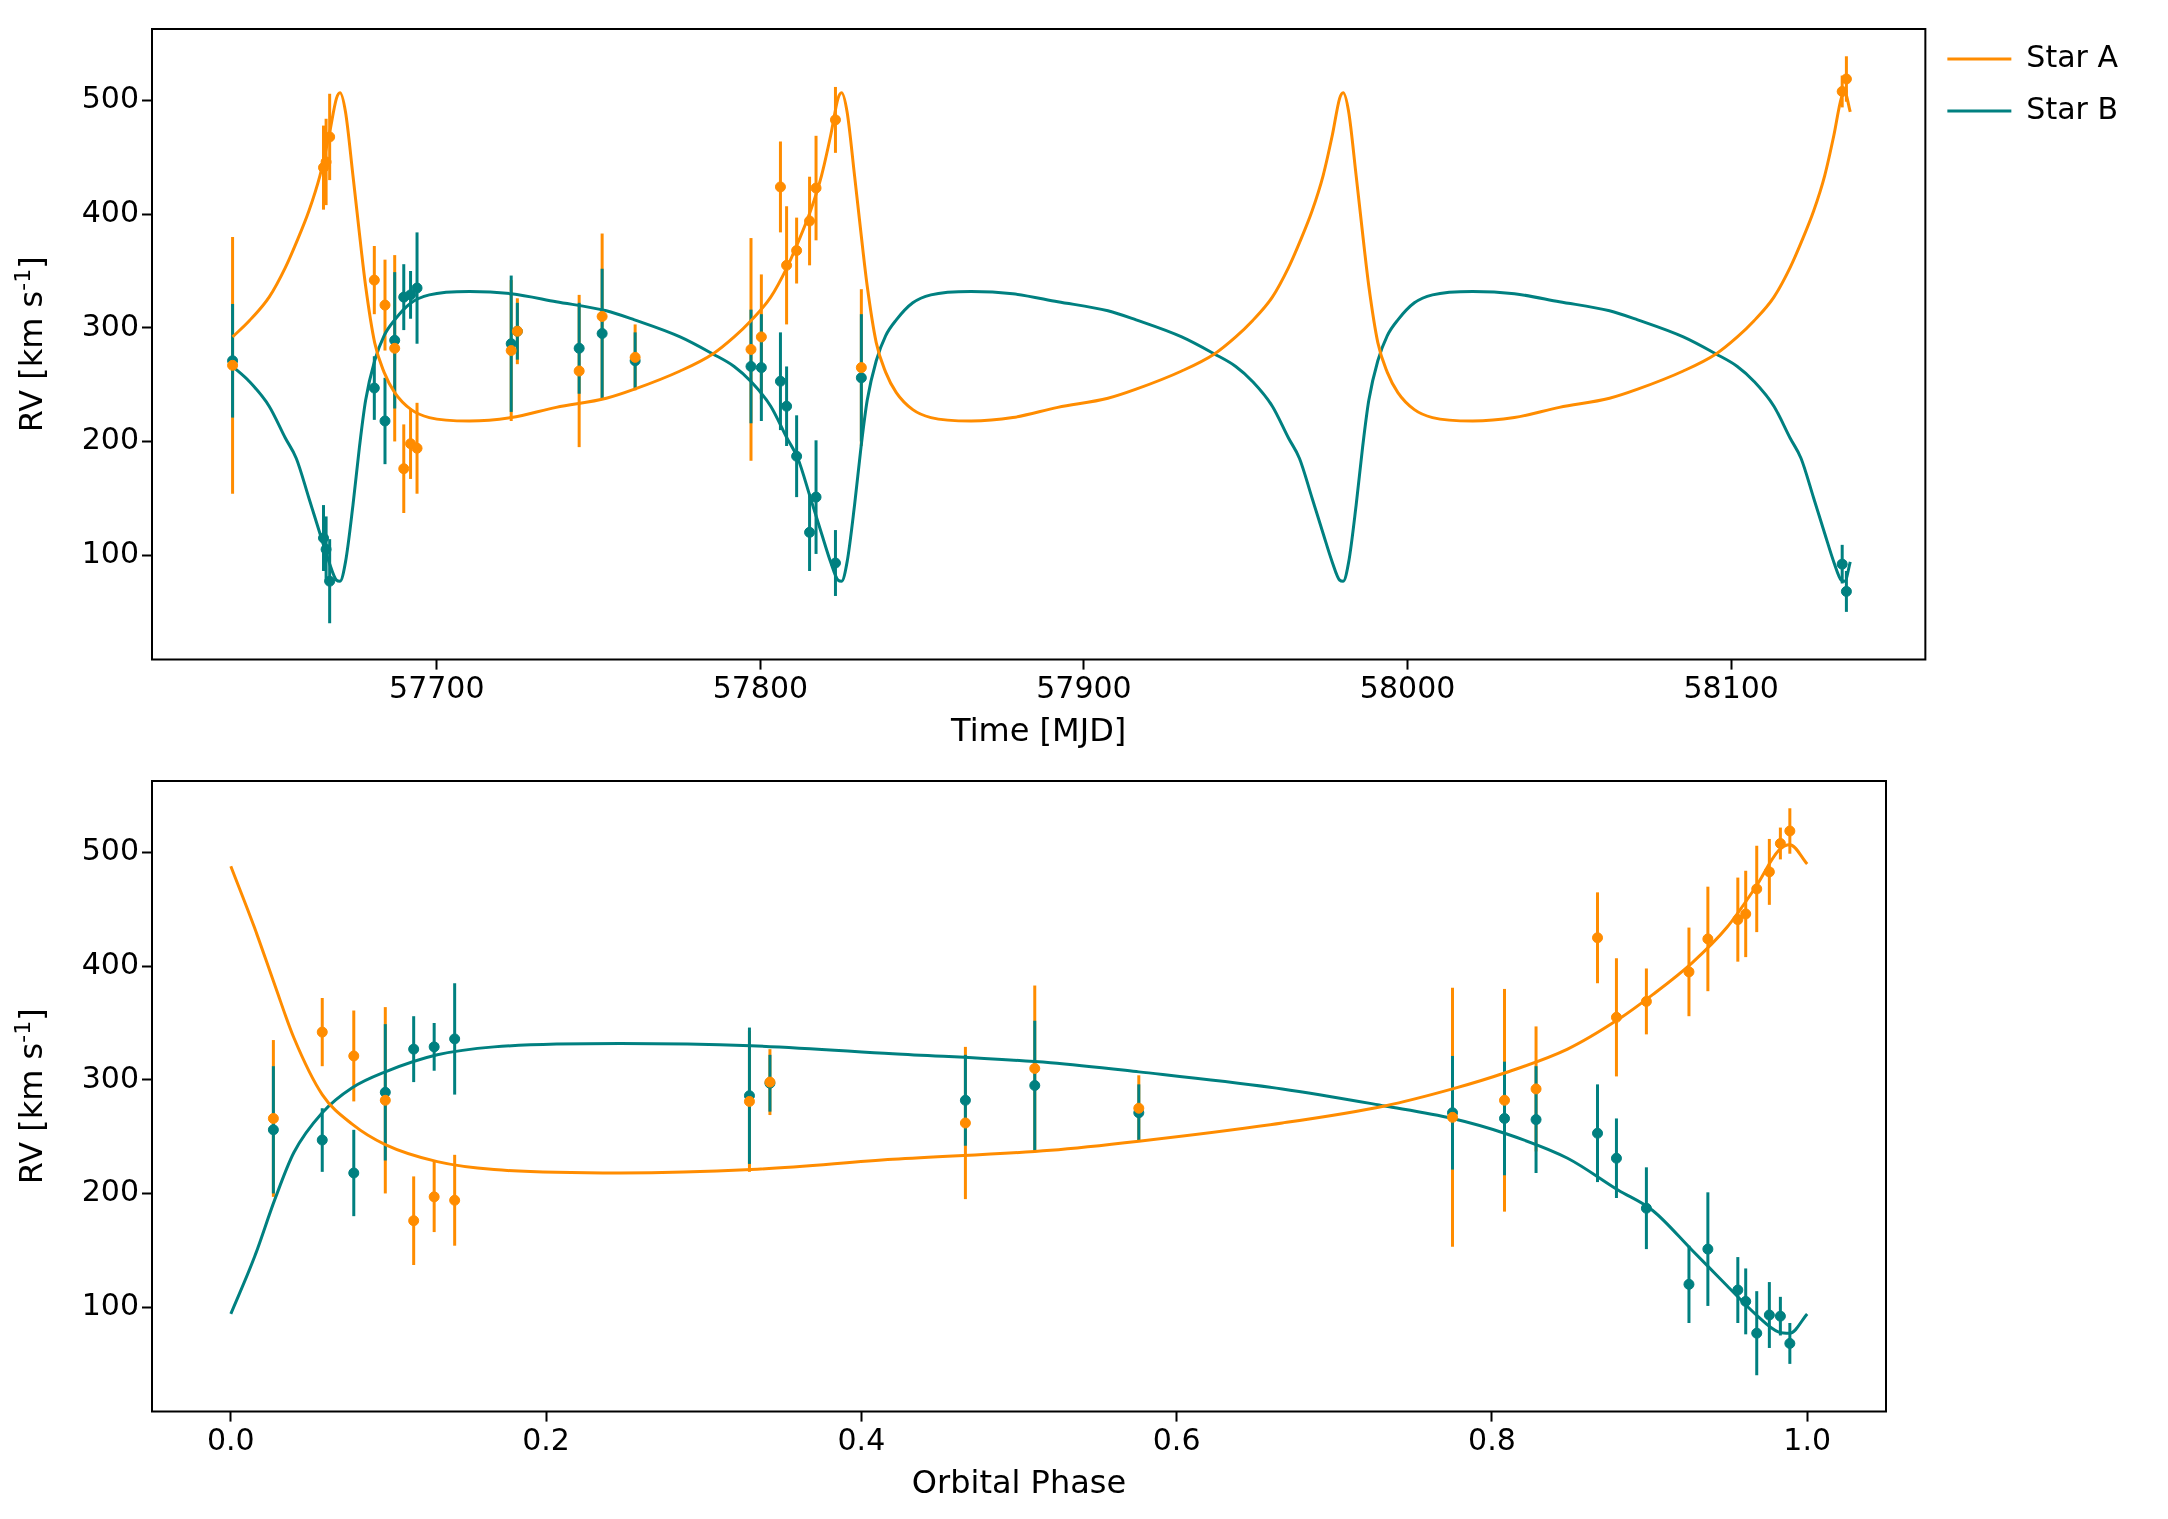  What do you see at coordinates (2072, 108) in the screenshot?
I see `legend-label: Star B` at bounding box center [2072, 108].